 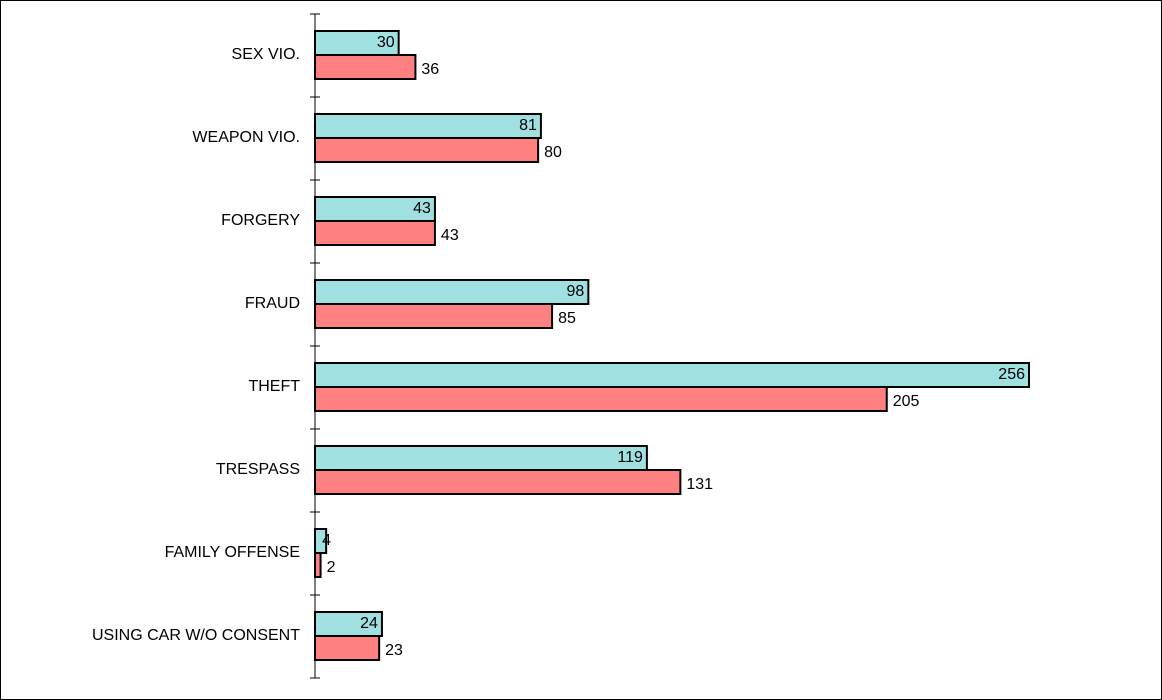 What do you see at coordinates (386, 42) in the screenshot?
I see `value-label: 30` at bounding box center [386, 42].